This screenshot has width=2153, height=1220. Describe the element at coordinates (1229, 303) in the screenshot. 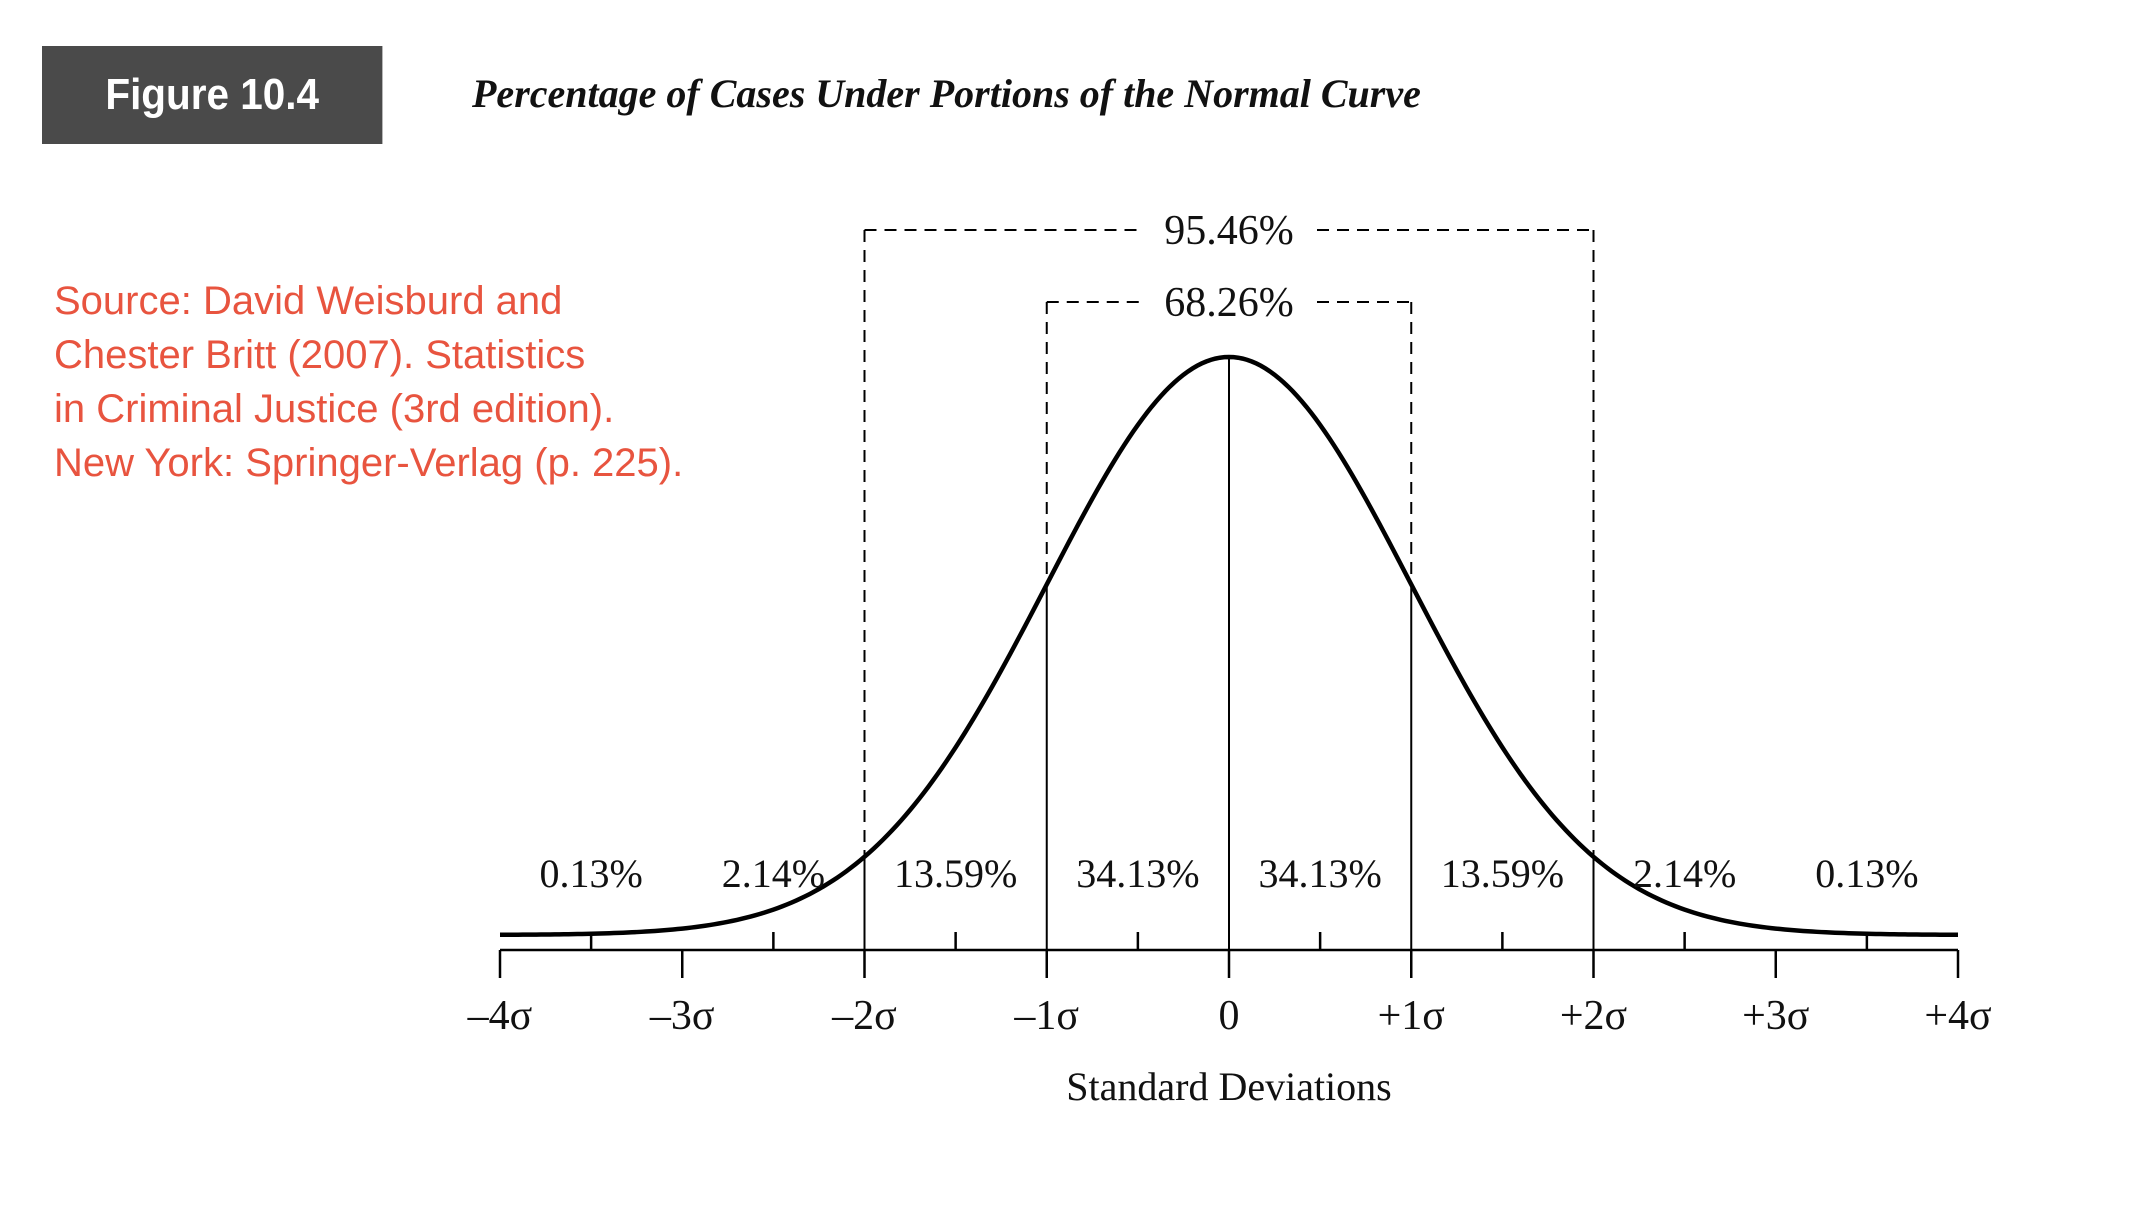

I see `bracket-label: 68.26%` at that location.